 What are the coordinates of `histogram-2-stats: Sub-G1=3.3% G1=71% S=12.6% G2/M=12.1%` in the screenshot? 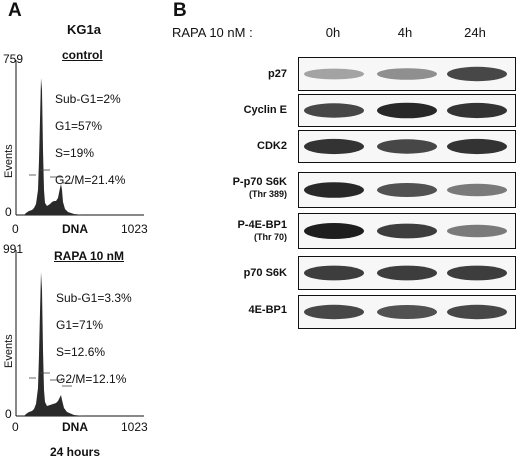 It's located at (94, 339).